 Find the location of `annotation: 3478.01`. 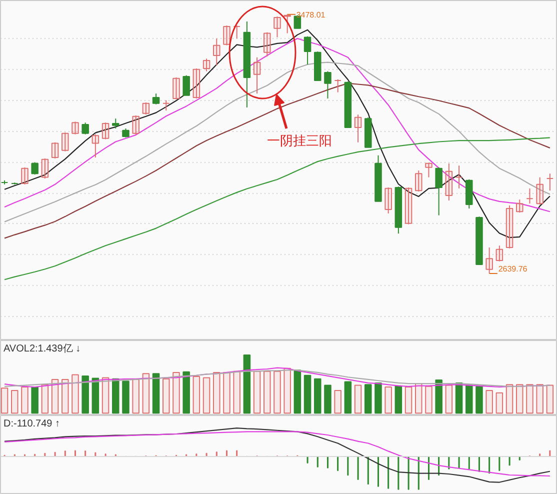

annotation: 3478.01 is located at coordinates (311, 15).